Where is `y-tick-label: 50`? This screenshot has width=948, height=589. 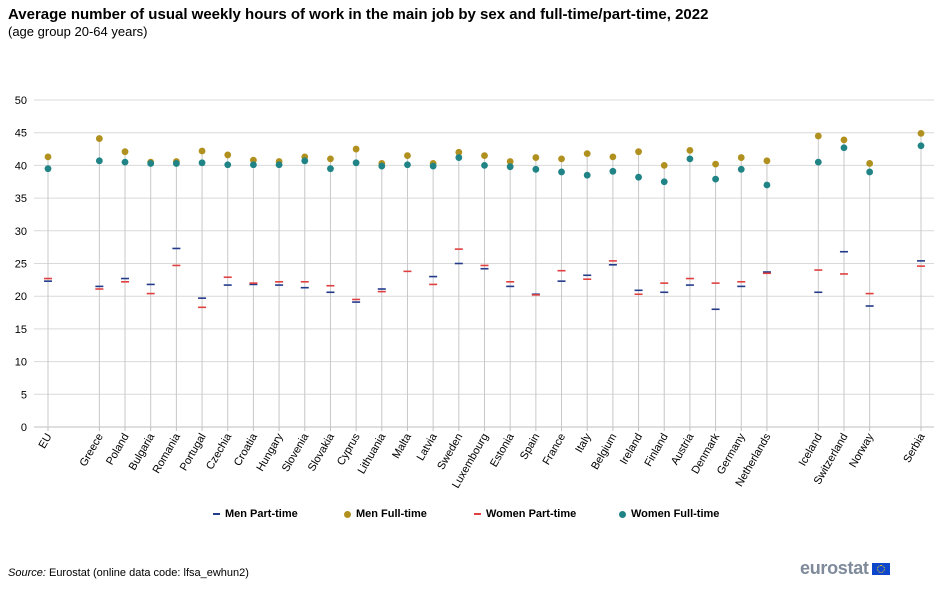 y-tick-label: 50 is located at coordinates (21, 101).